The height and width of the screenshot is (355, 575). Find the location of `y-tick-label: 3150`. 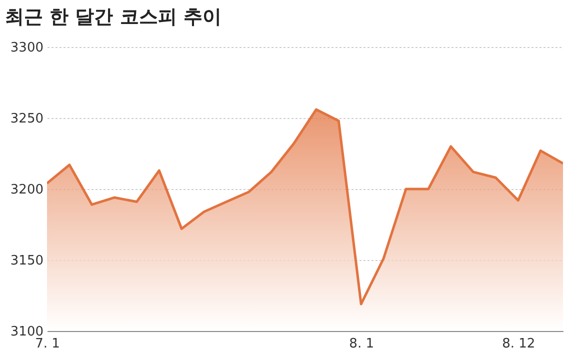

y-tick-label: 3150 is located at coordinates (27, 261).